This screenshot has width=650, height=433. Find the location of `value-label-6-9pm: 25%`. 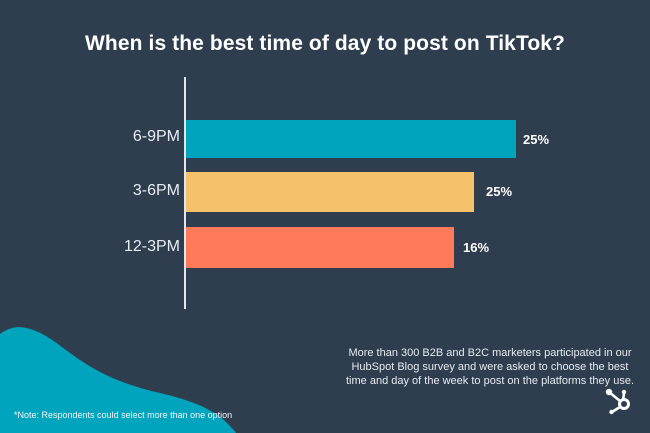

value-label-6-9pm: 25% is located at coordinates (536, 139).